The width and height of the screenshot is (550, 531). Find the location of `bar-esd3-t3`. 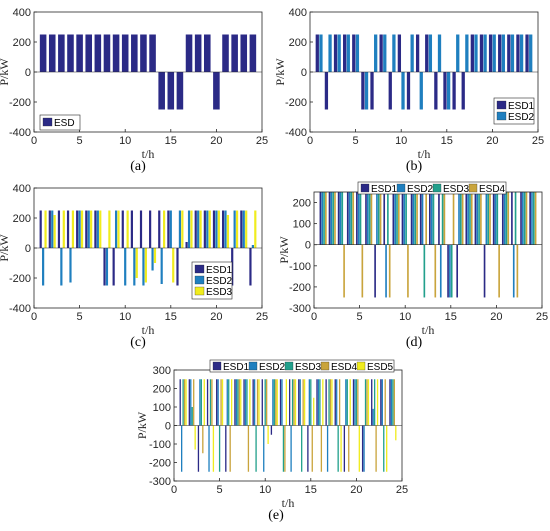

bar-esd3-t3 is located at coordinates (63, 229).